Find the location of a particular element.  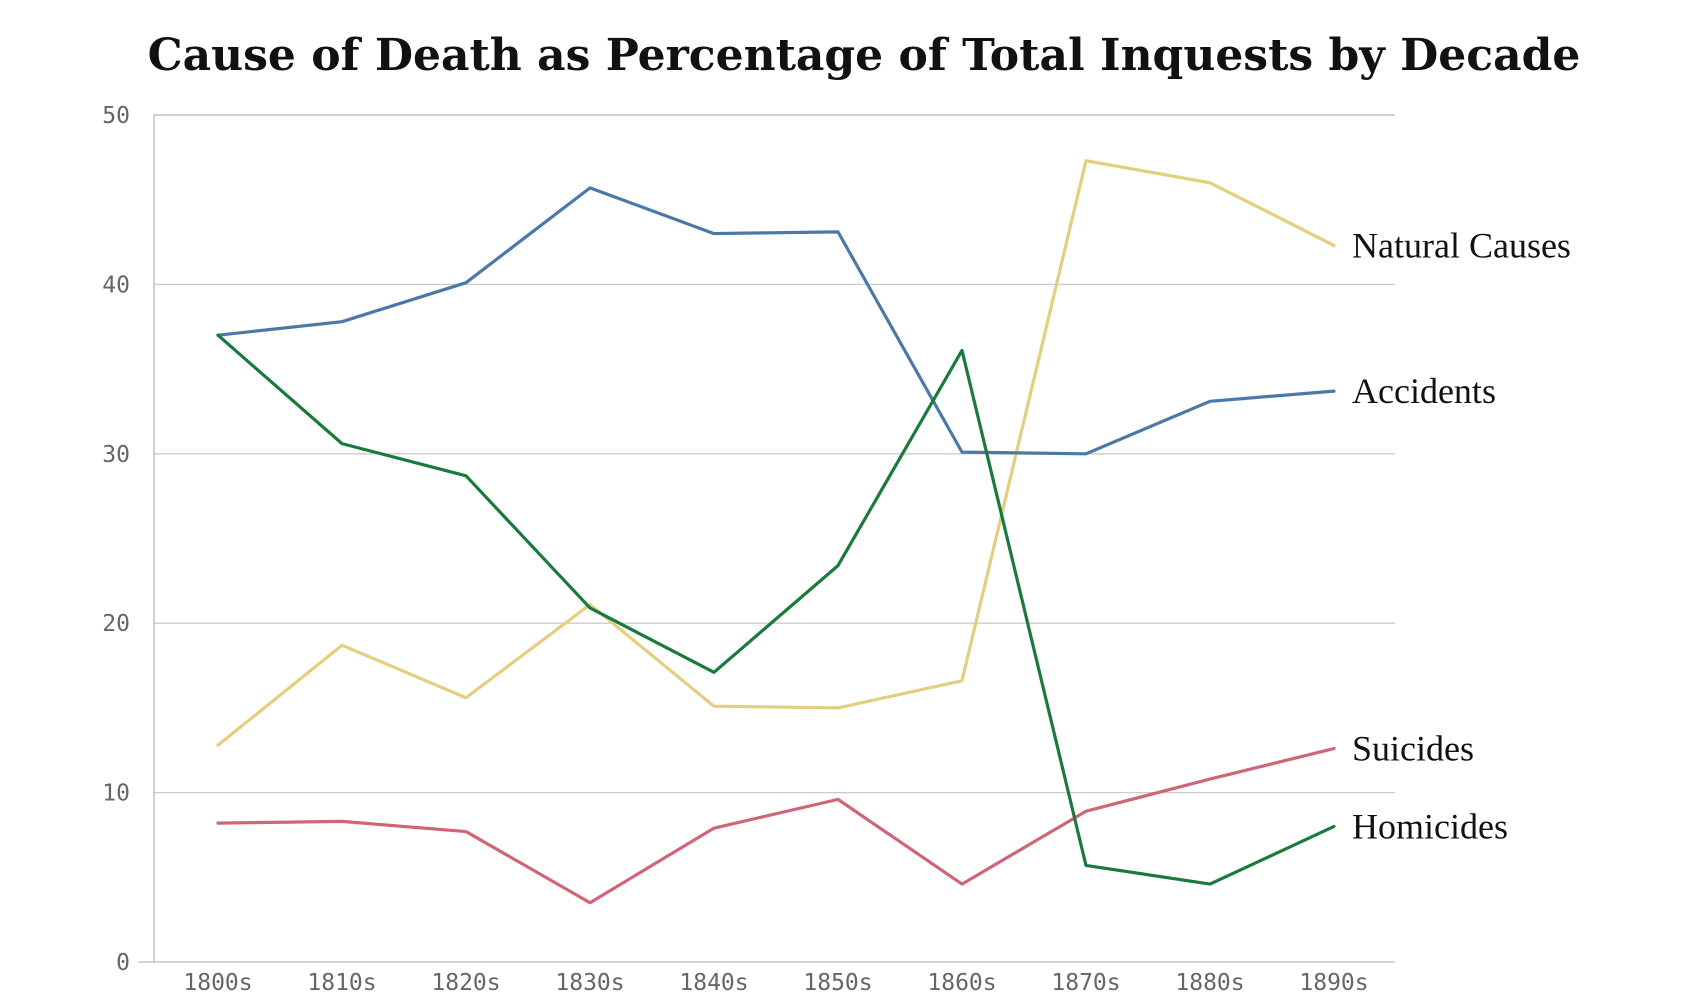

y-tick-label: 20 is located at coordinates (116, 624).